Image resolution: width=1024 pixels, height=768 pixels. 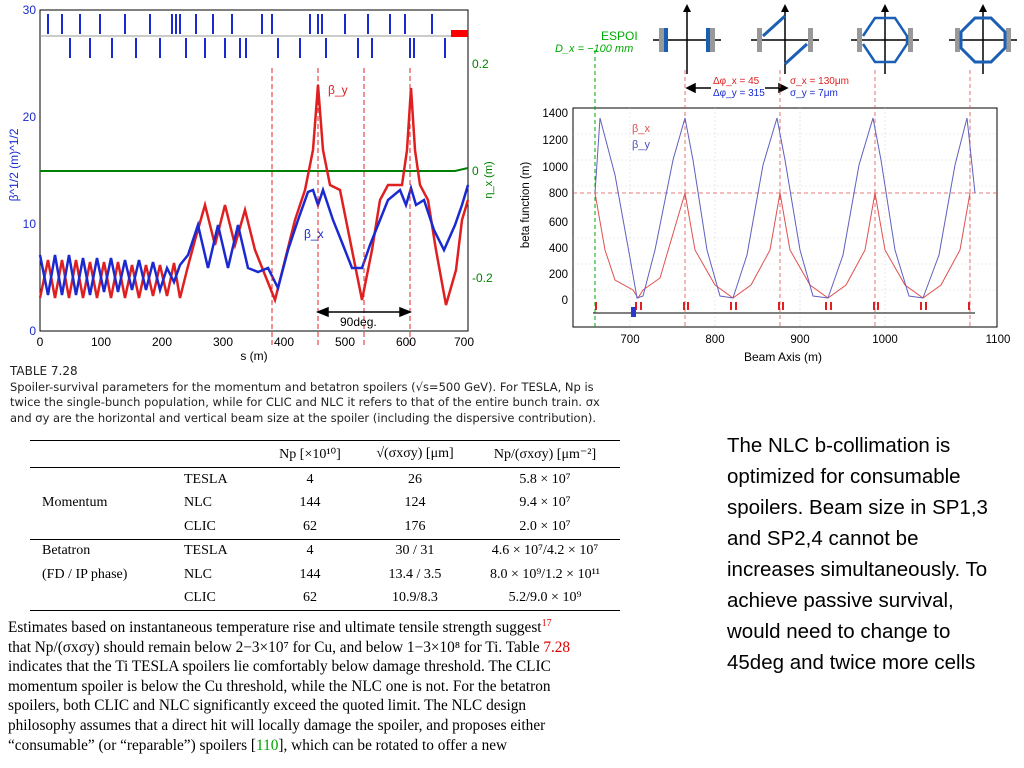 I want to click on right-x-label: Beam Axis (m), so click(x=783, y=357).